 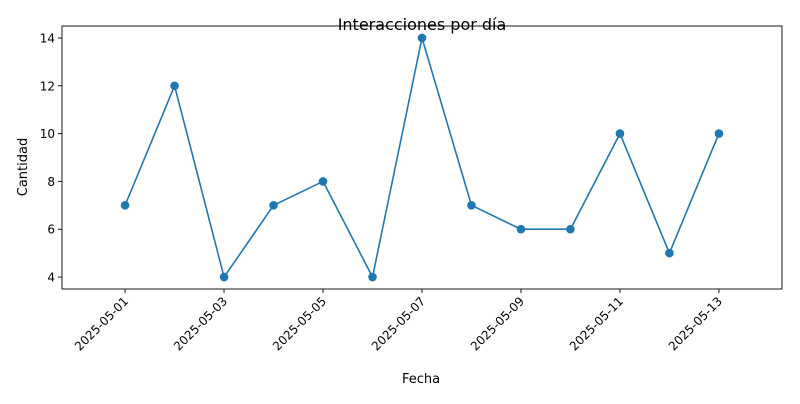 I want to click on y-tick-label: 10, so click(x=47, y=134).